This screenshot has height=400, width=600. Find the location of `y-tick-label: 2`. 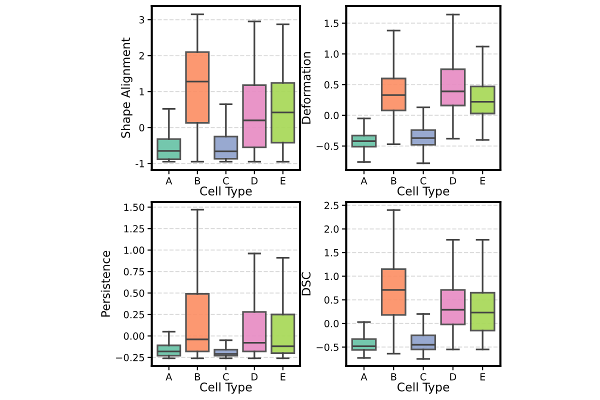

y-tick-label: 2 is located at coordinates (141, 56).